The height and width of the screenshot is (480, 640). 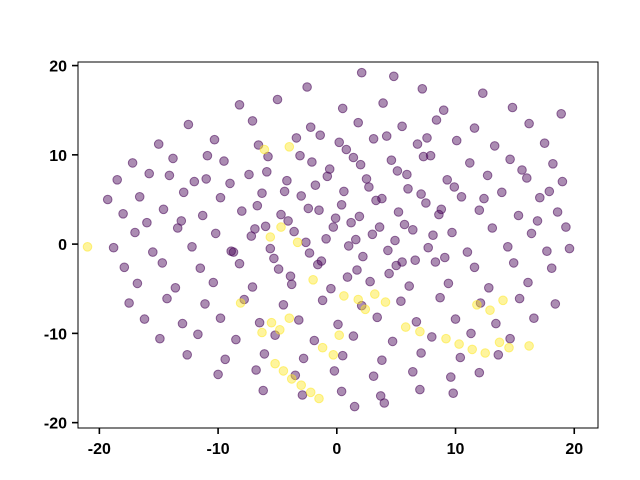 What do you see at coordinates (58, 67) in the screenshot?
I see `y-tick-label: 20` at bounding box center [58, 67].